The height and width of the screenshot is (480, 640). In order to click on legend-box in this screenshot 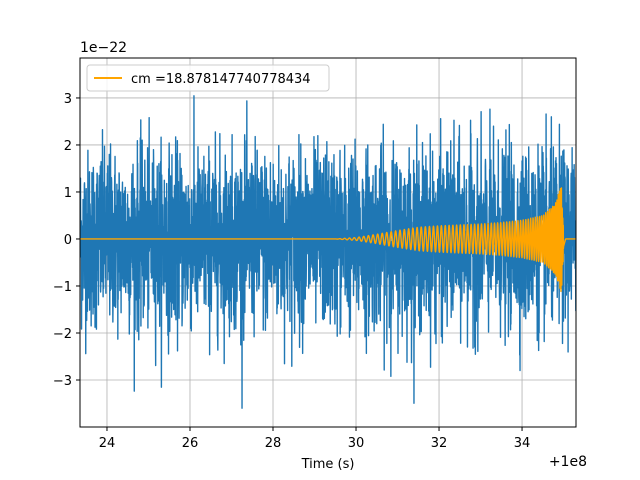, I will do `click(208, 78)`.